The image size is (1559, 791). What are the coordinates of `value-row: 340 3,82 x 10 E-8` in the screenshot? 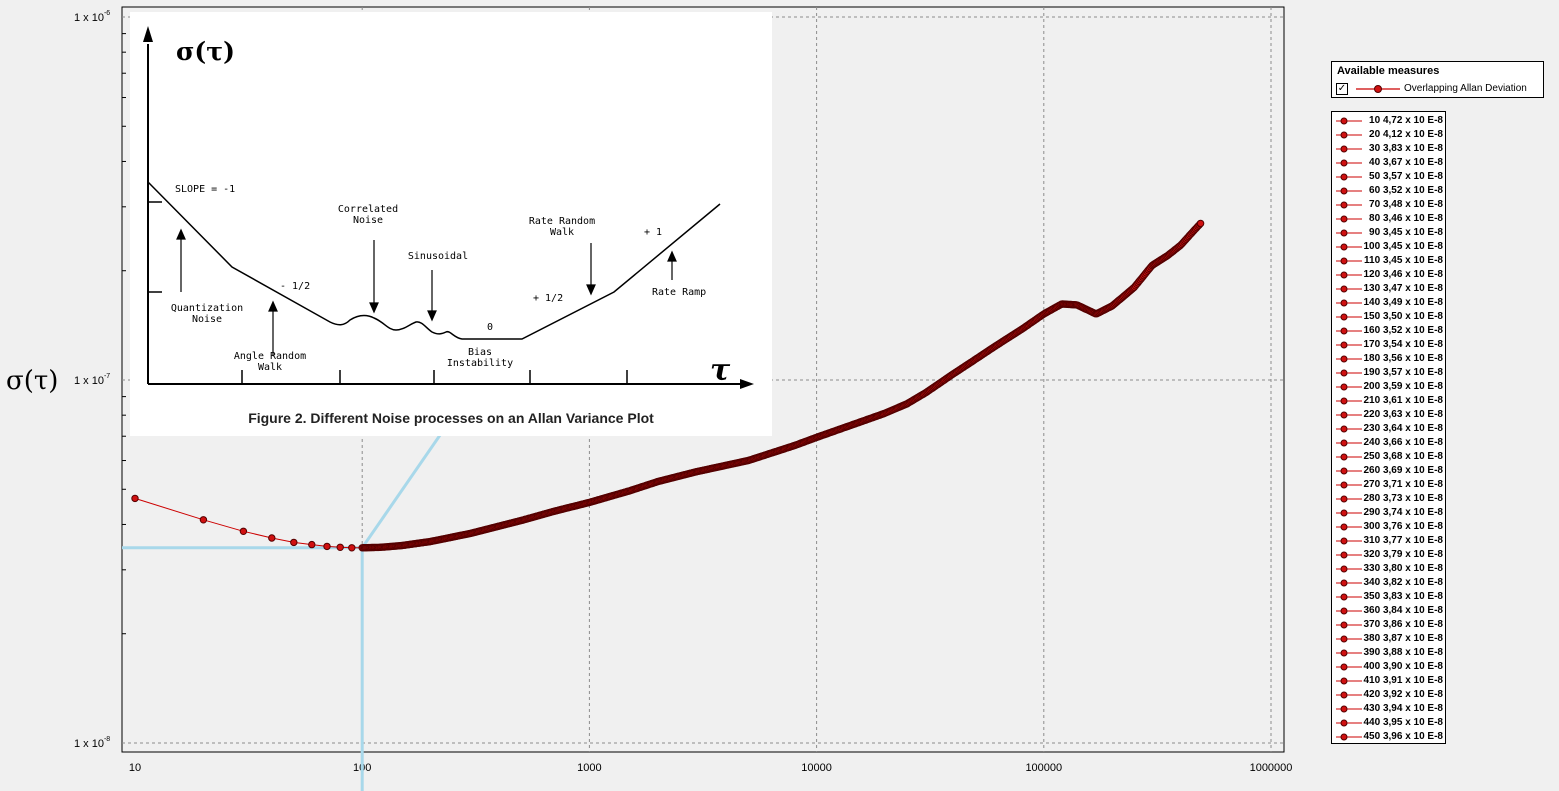 It's located at (1388, 583).